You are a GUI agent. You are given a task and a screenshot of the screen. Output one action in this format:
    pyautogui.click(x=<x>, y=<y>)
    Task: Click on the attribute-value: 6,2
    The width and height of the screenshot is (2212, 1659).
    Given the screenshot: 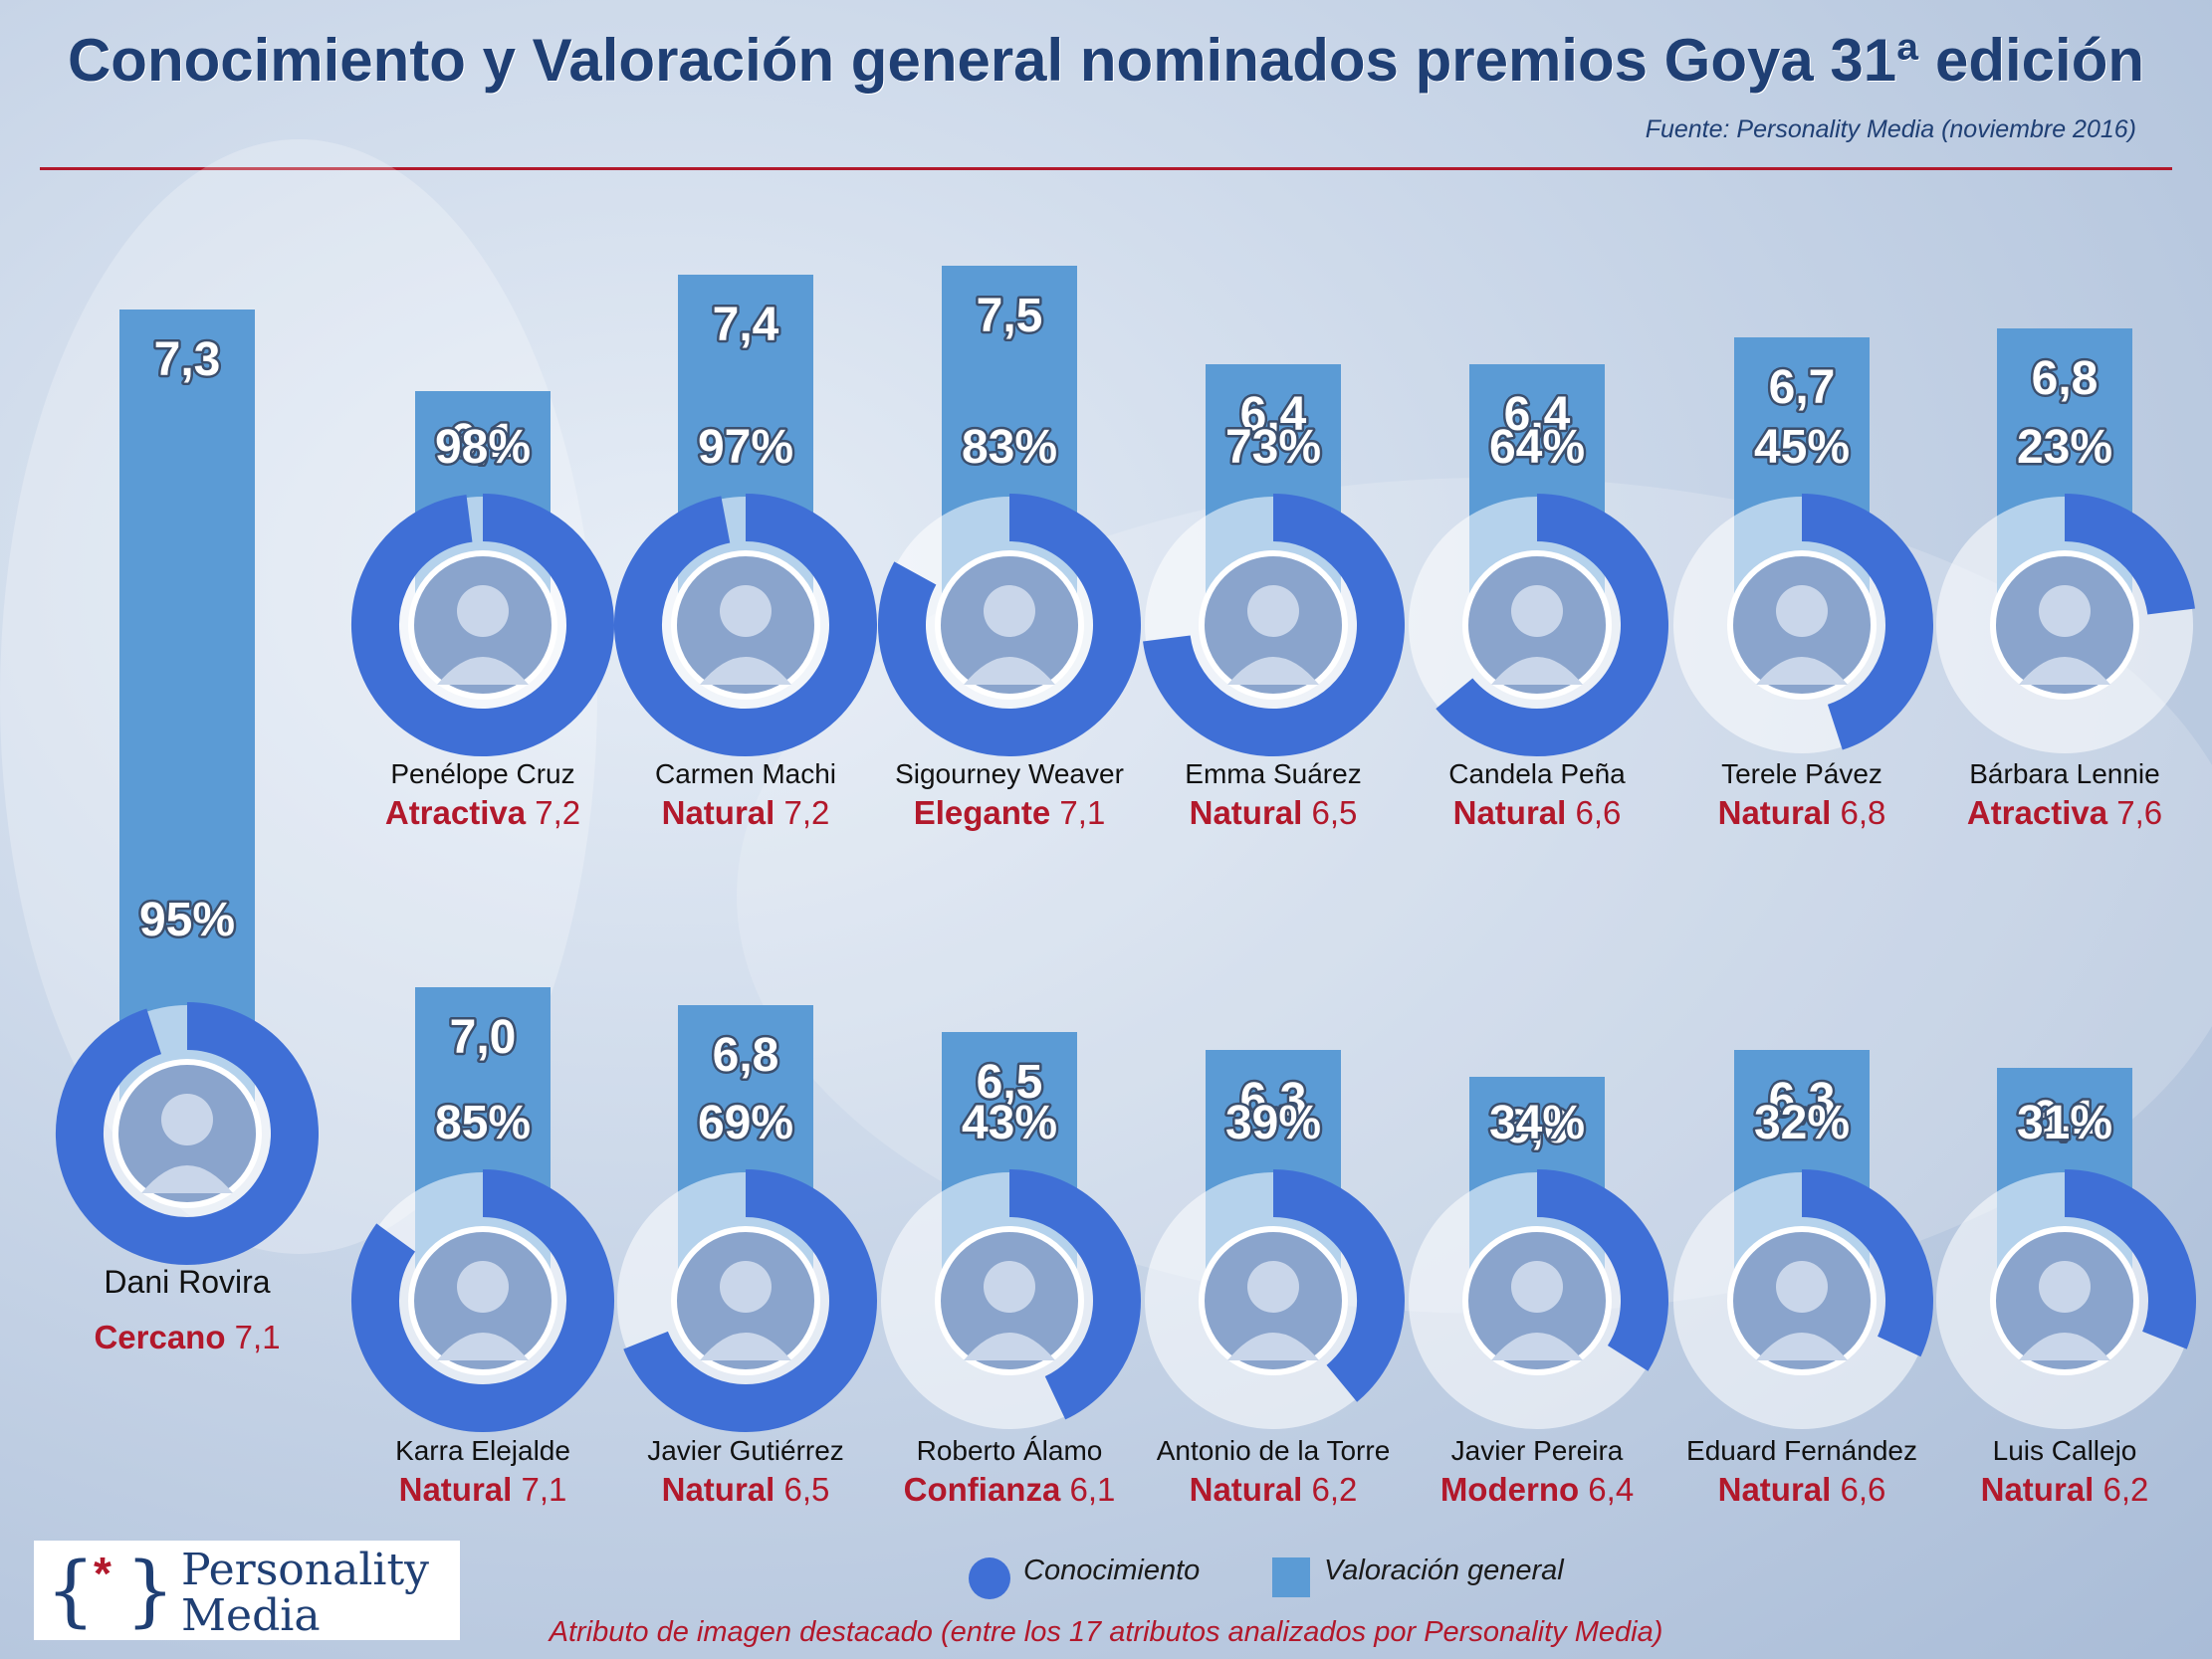 What is the action you would take?
    pyautogui.click(x=2126, y=1489)
    